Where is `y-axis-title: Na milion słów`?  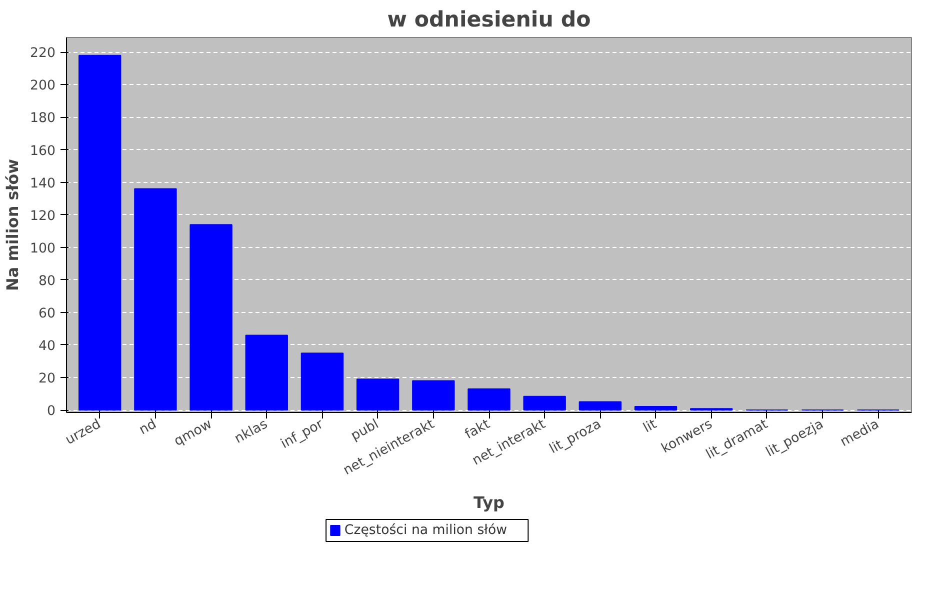 y-axis-title: Na milion słów is located at coordinates (12, 225).